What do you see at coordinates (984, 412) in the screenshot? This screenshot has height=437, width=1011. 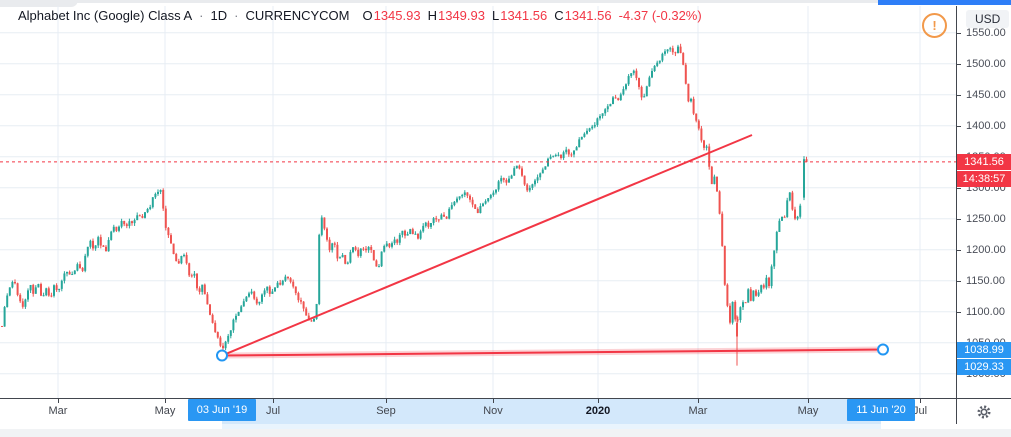 I see `time-axis-settings-button` at bounding box center [984, 412].